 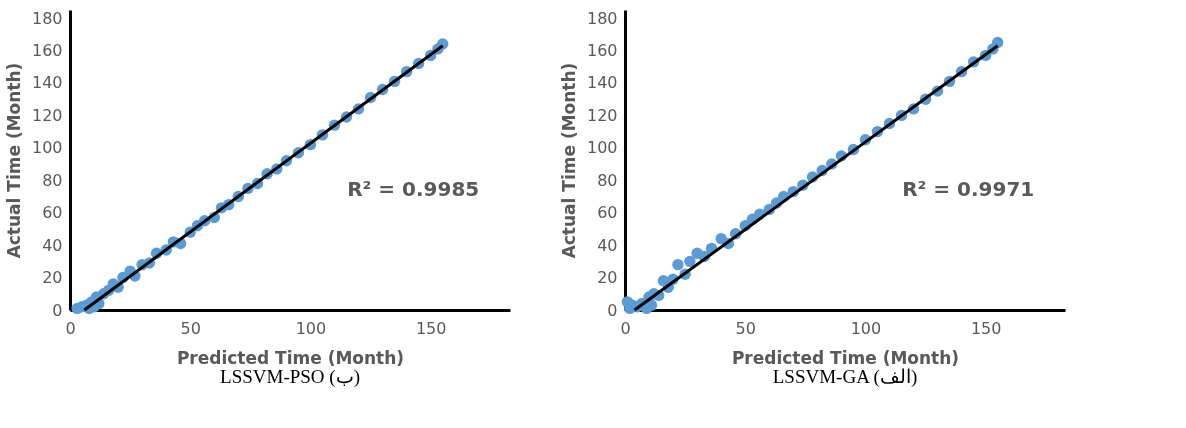 What do you see at coordinates (290, 377) in the screenshot?
I see `text: LSSVM-PSO (ب)` at bounding box center [290, 377].